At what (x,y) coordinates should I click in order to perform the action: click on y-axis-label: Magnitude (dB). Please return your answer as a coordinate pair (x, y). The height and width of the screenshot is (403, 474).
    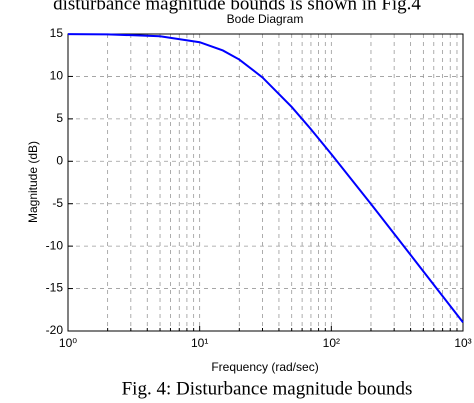
    Looking at the image, I should click on (33, 182).